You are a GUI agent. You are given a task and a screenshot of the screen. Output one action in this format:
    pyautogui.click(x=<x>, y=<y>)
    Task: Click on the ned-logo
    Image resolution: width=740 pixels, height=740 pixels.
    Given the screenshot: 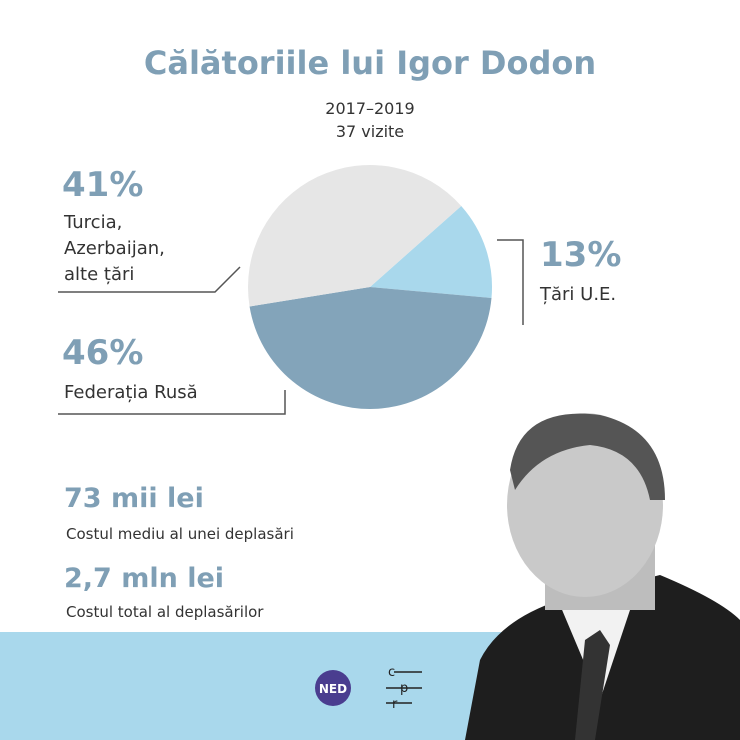 What is the action you would take?
    pyautogui.click(x=333, y=688)
    